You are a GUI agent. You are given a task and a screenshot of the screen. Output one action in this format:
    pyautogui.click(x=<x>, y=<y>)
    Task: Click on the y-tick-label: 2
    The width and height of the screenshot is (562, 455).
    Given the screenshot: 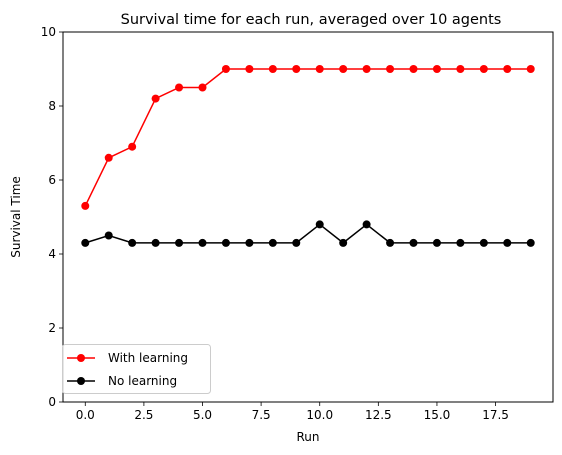 What is the action you would take?
    pyautogui.click(x=52, y=328)
    